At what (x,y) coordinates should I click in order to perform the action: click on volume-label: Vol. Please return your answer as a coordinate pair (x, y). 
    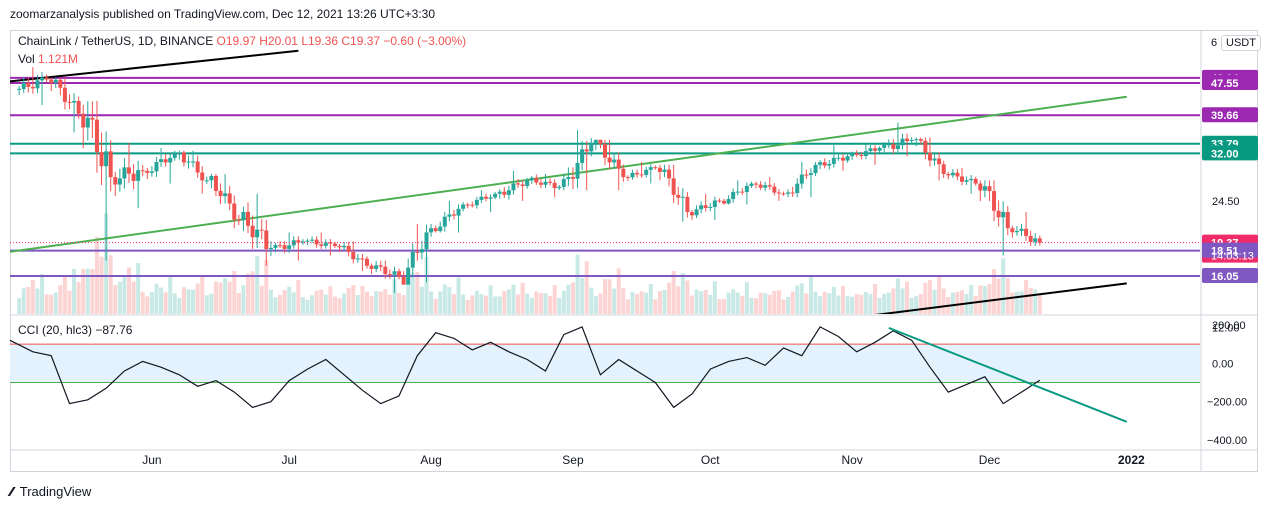
    Looking at the image, I should click on (26, 59).